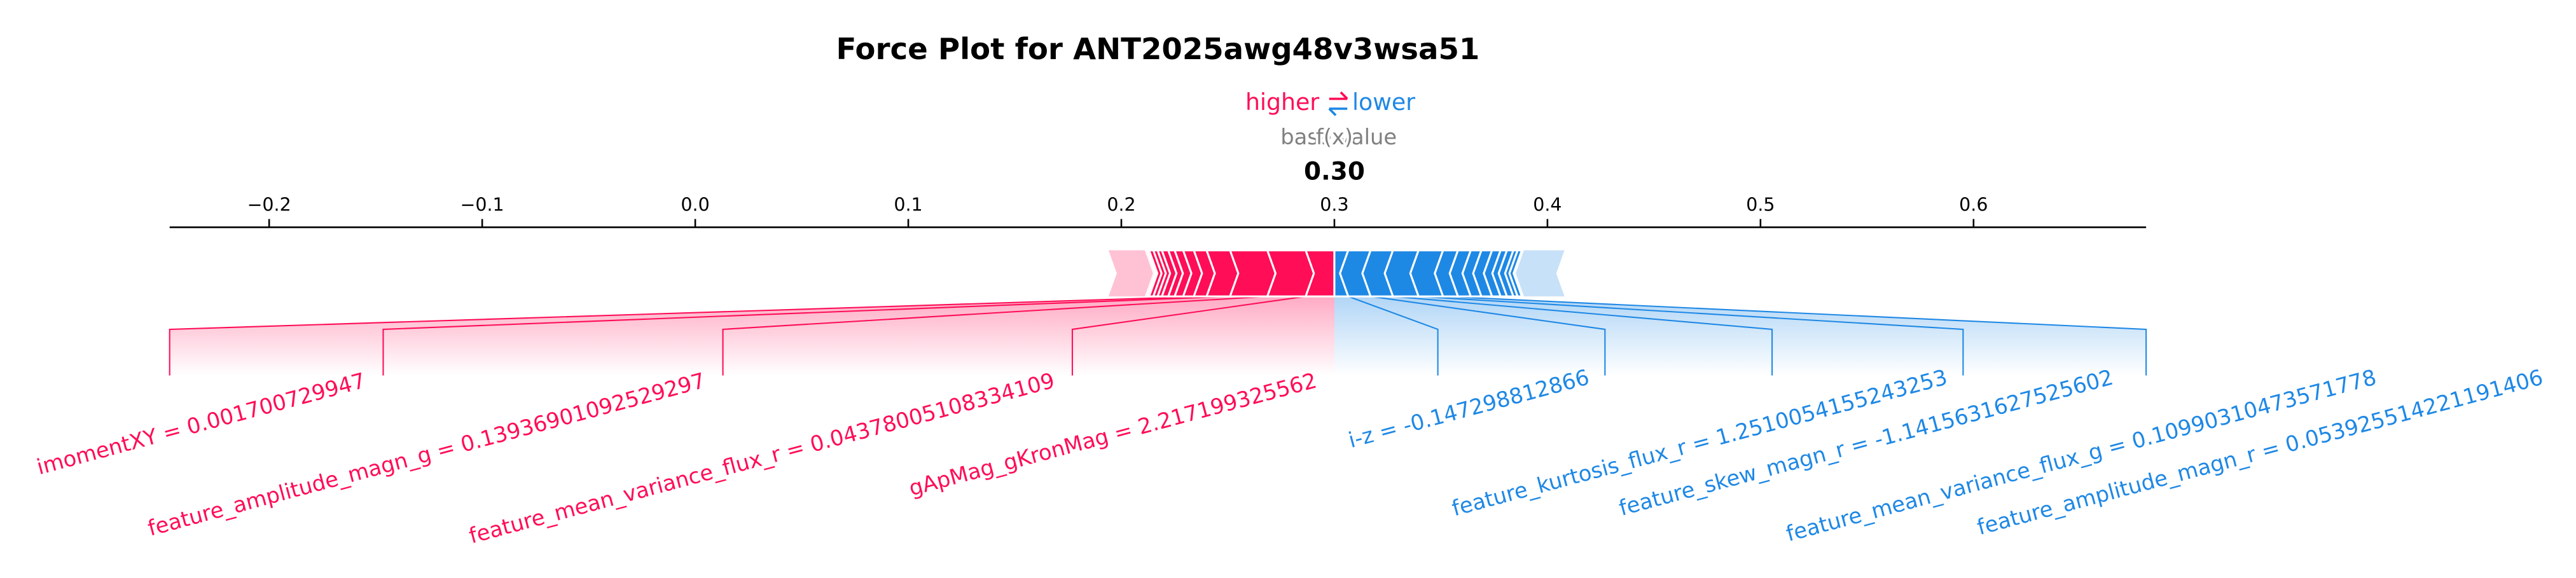 This screenshot has width=2576, height=578. Describe the element at coordinates (1334, 171) in the screenshot. I see `fx-value: 0.30` at that location.